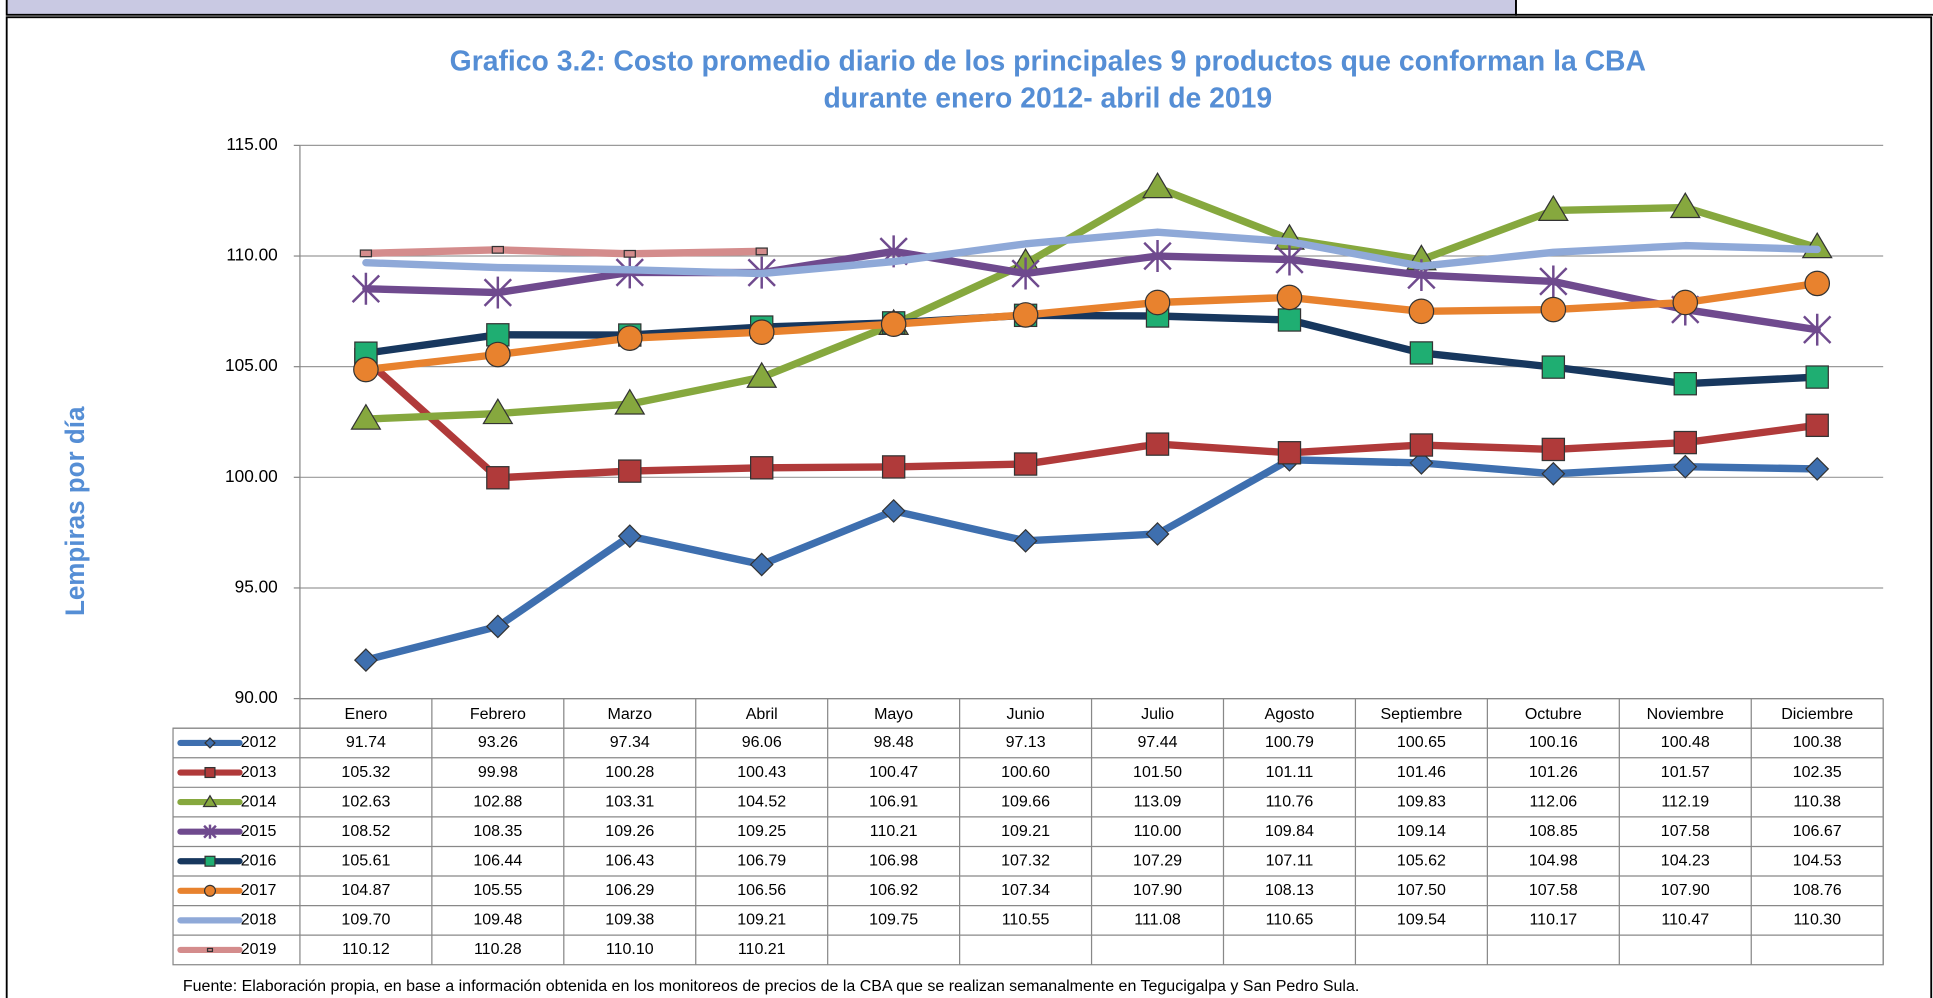 Image resolution: width=1933 pixels, height=998 pixels. What do you see at coordinates (365, 772) in the screenshot?
I see `table-value: 105.32` at bounding box center [365, 772].